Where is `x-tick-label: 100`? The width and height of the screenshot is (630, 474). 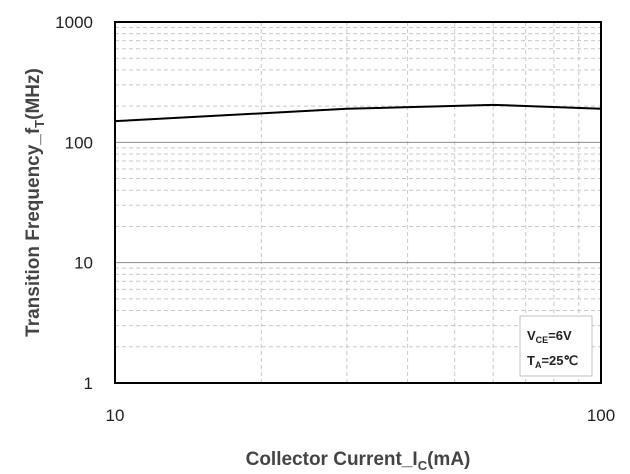 x-tick-label: 100 is located at coordinates (601, 415).